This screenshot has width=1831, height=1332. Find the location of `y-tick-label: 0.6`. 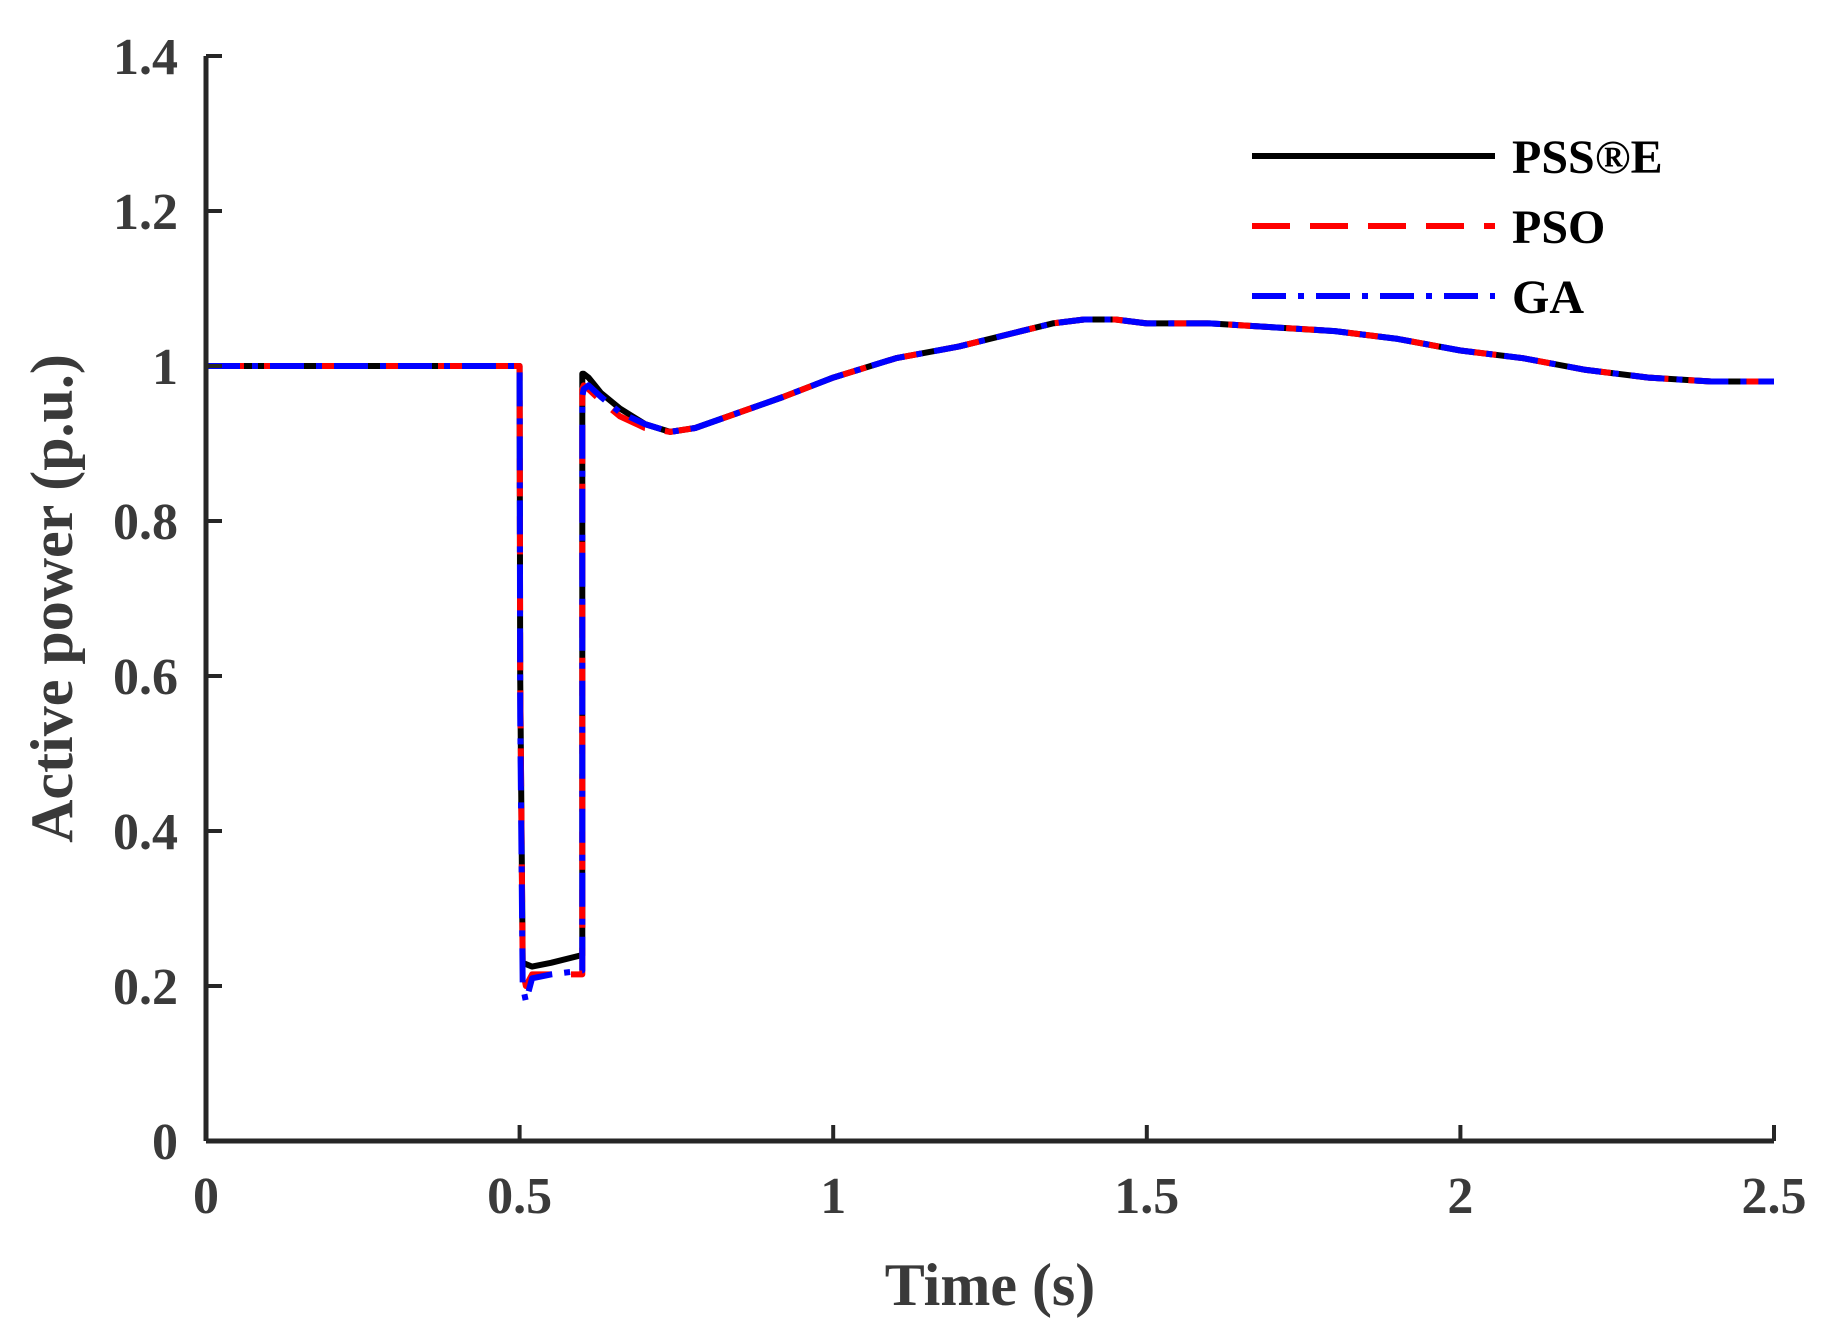

y-tick-label: 0.6 is located at coordinates (145, 677).